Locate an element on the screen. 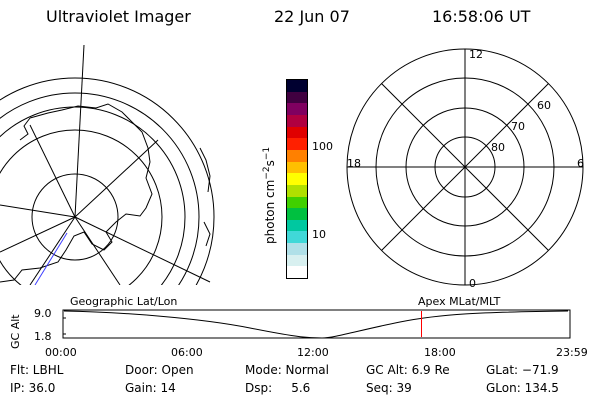 This screenshot has height=400, width=600. observation-time: 16:58:06 UT is located at coordinates (481, 16).